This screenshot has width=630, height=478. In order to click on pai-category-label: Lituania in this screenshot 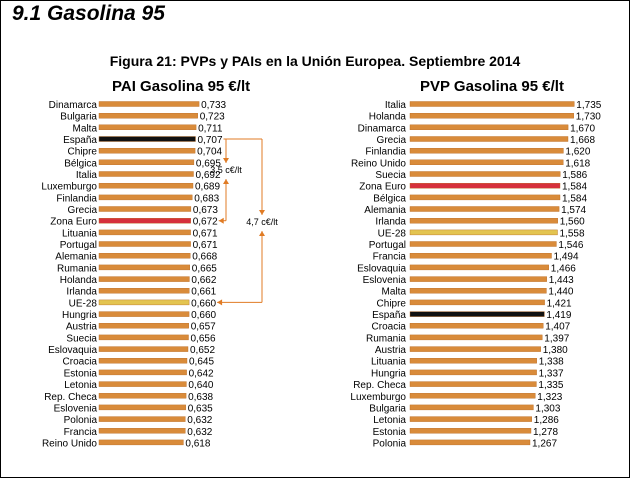, I will do `click(79, 233)`.